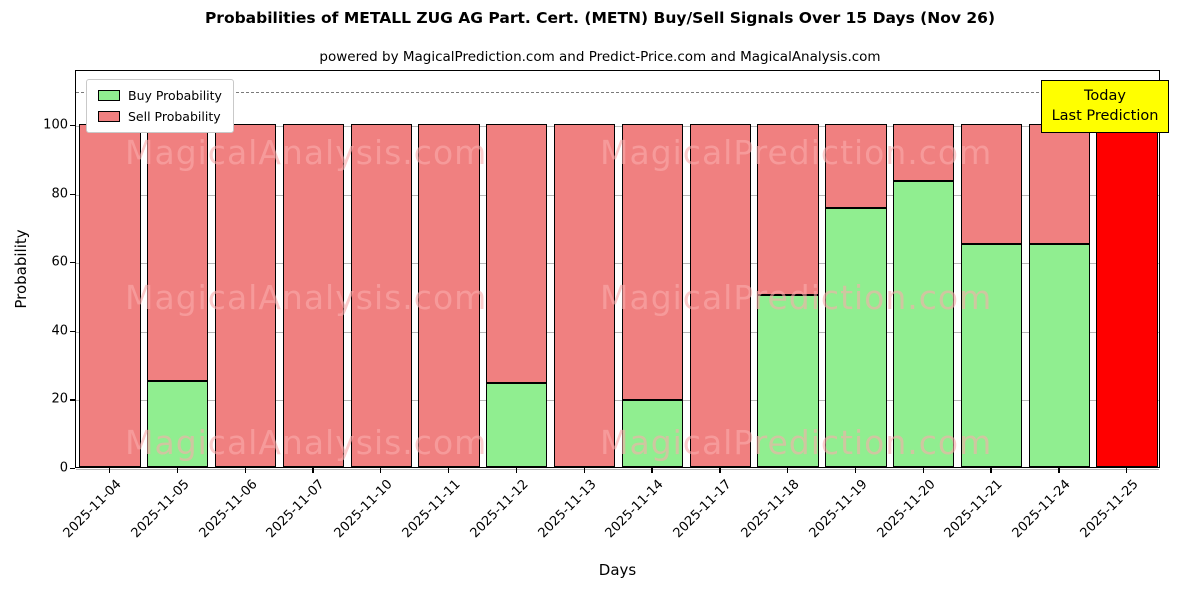 Image resolution: width=1200 pixels, height=600 pixels. Describe the element at coordinates (1105, 116) in the screenshot. I see `today-annotation-line2: Last Prediction` at that location.